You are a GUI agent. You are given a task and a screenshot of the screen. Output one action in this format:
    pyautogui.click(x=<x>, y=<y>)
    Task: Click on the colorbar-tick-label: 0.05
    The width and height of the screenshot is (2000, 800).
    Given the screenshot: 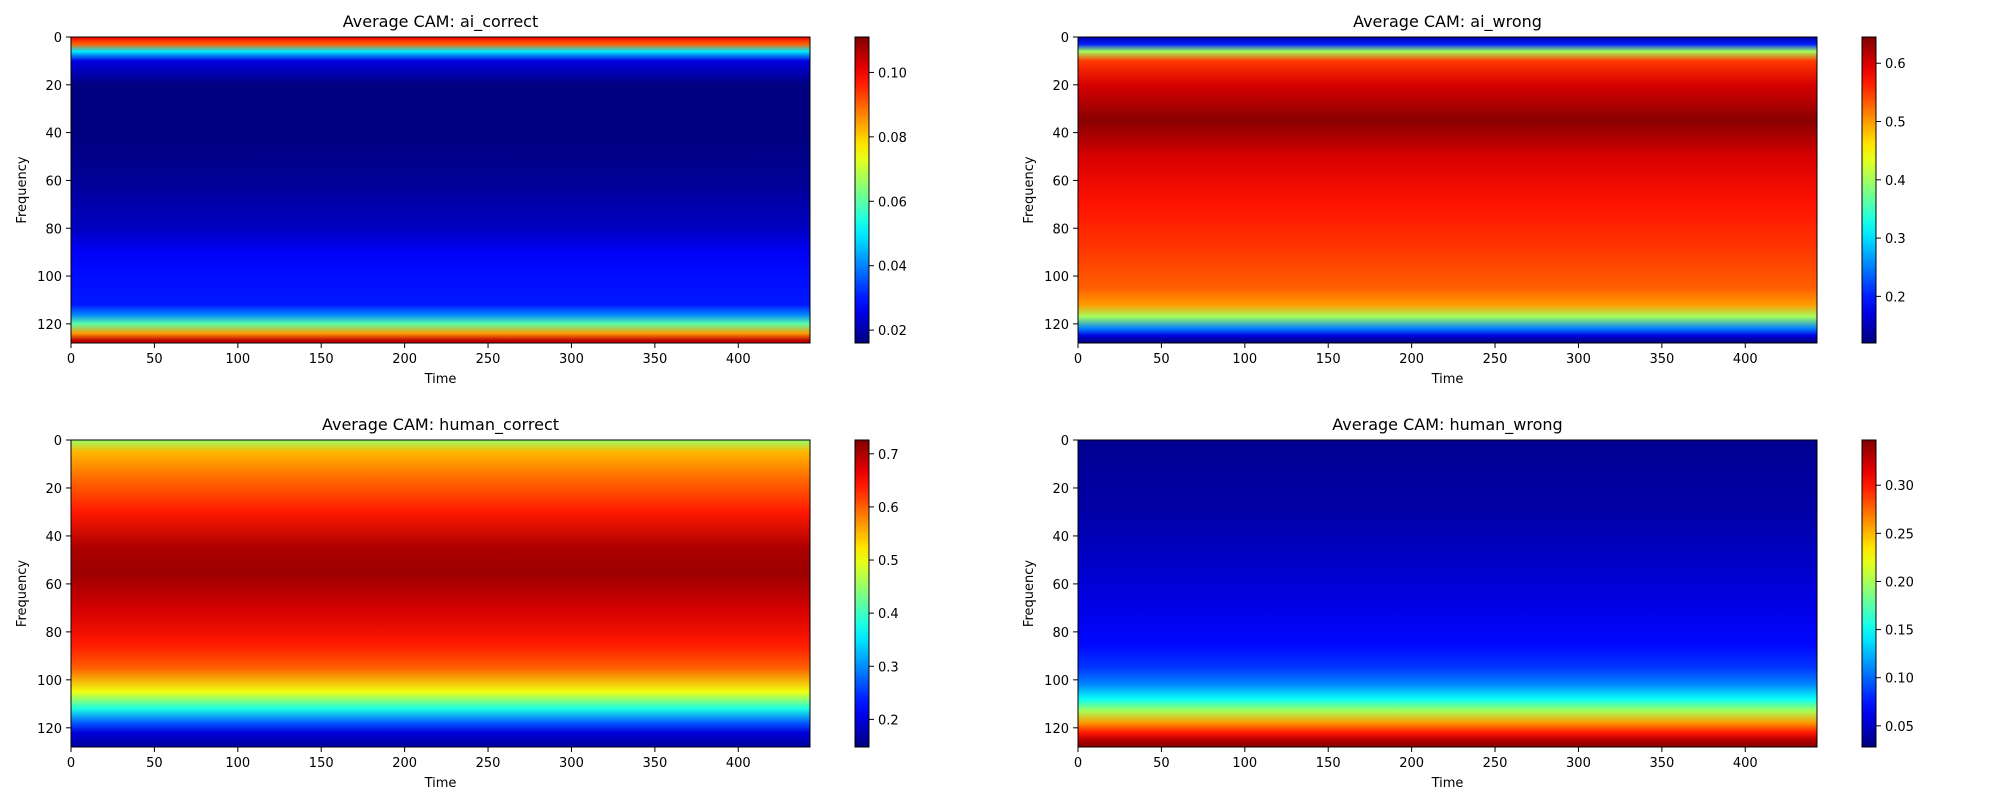 What is the action you would take?
    pyautogui.click(x=1899, y=727)
    